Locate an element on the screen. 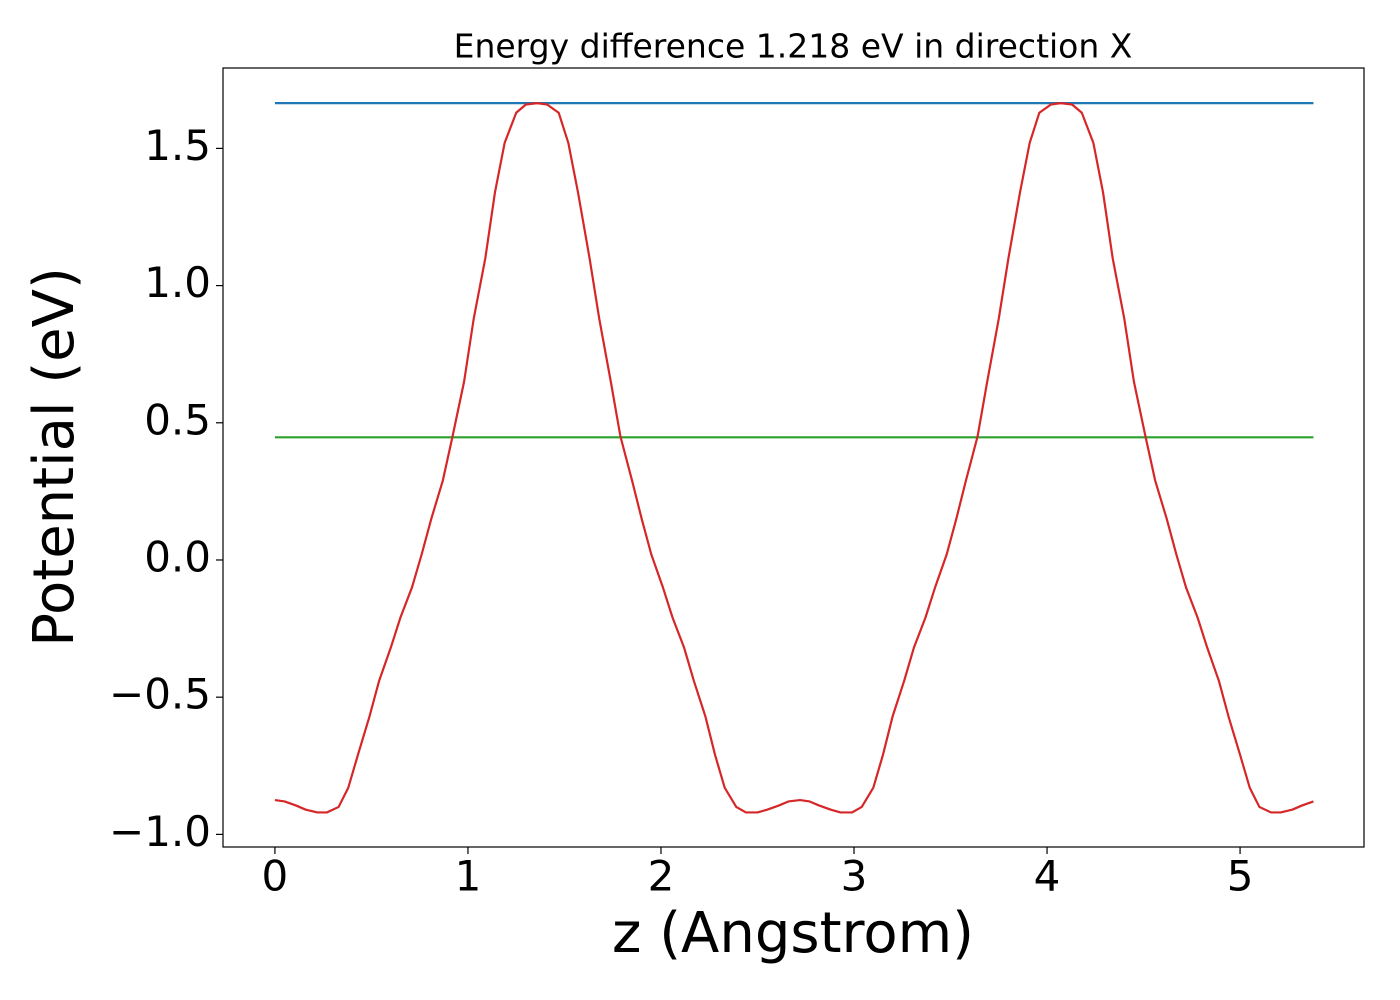 This screenshot has width=1400, height=1000. x-axis-label: z (Angstrom) is located at coordinates (793, 933).